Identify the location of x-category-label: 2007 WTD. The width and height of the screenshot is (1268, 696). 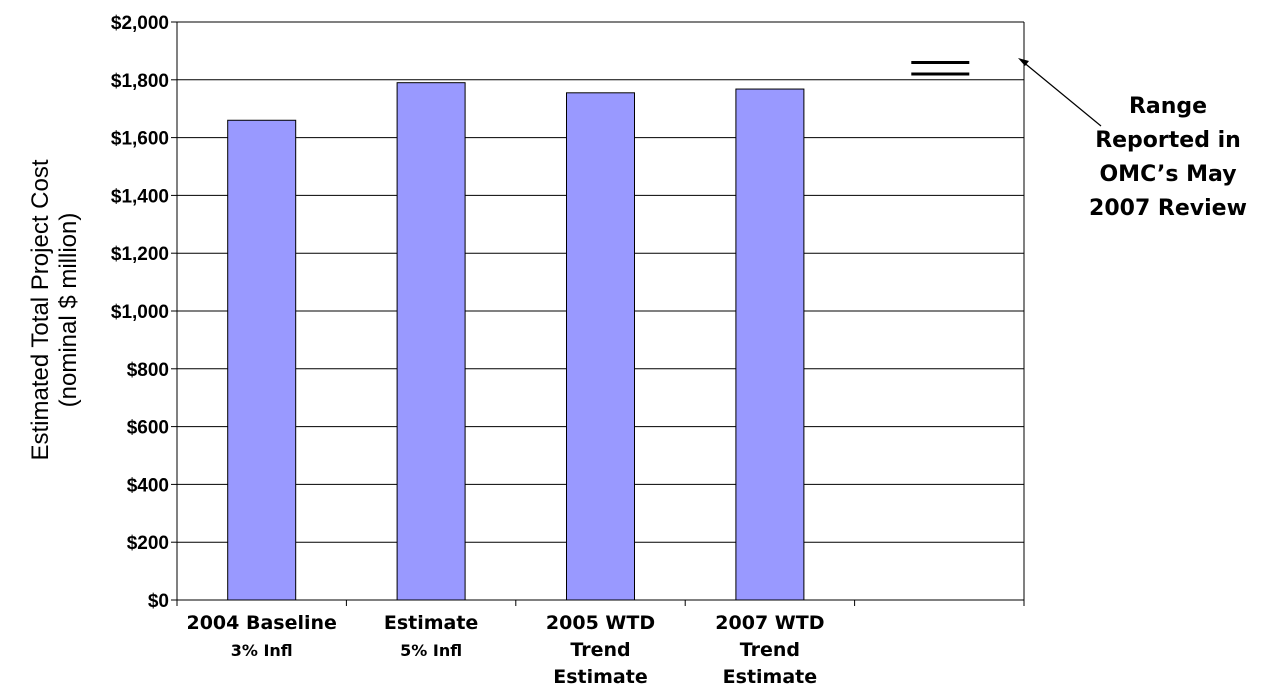
(769, 623).